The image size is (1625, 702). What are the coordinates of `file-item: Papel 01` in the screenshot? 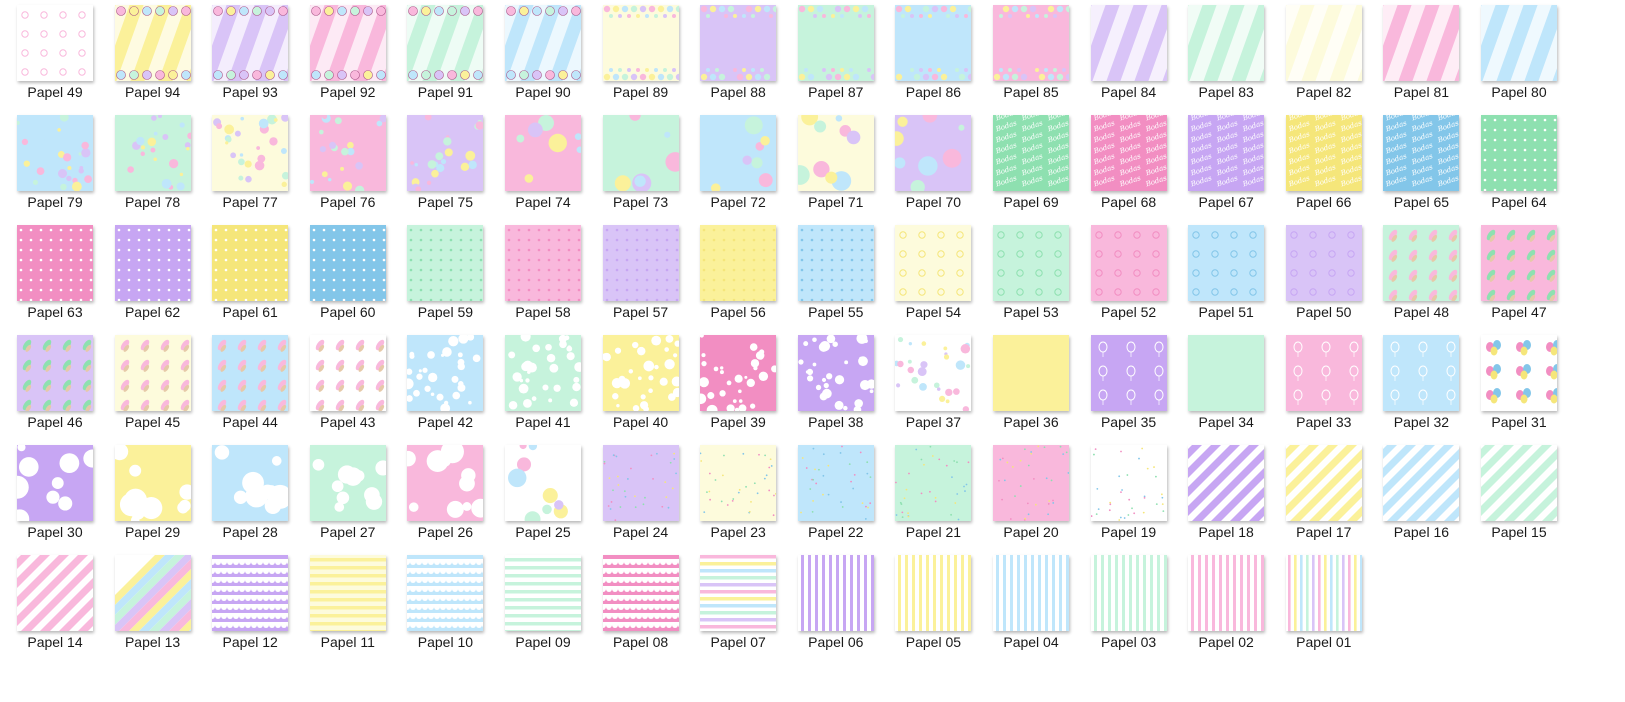 It's located at (1324, 603).